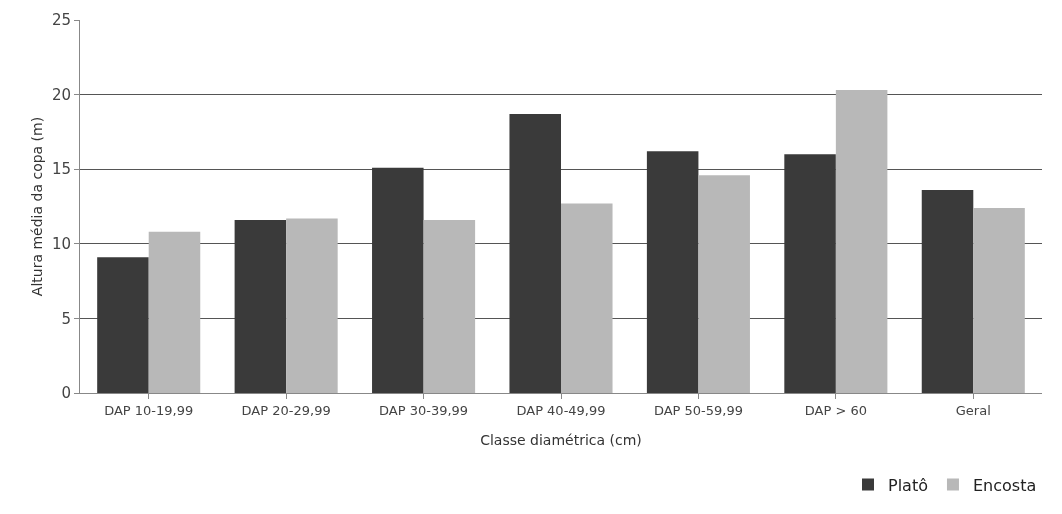  Describe the element at coordinates (61, 20) in the screenshot. I see `y-tick-label: 25` at that location.